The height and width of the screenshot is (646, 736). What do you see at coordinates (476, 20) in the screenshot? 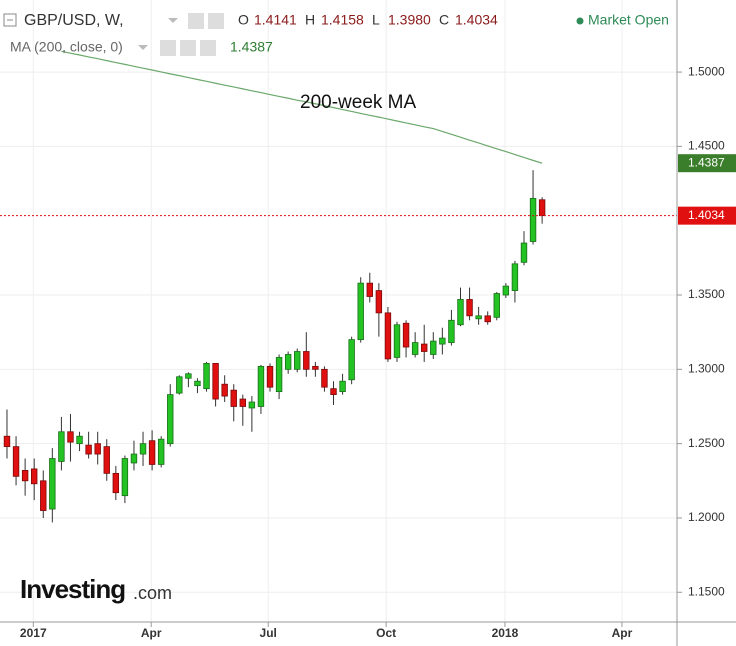
I see `ohlc-value: 1.4034` at bounding box center [476, 20].